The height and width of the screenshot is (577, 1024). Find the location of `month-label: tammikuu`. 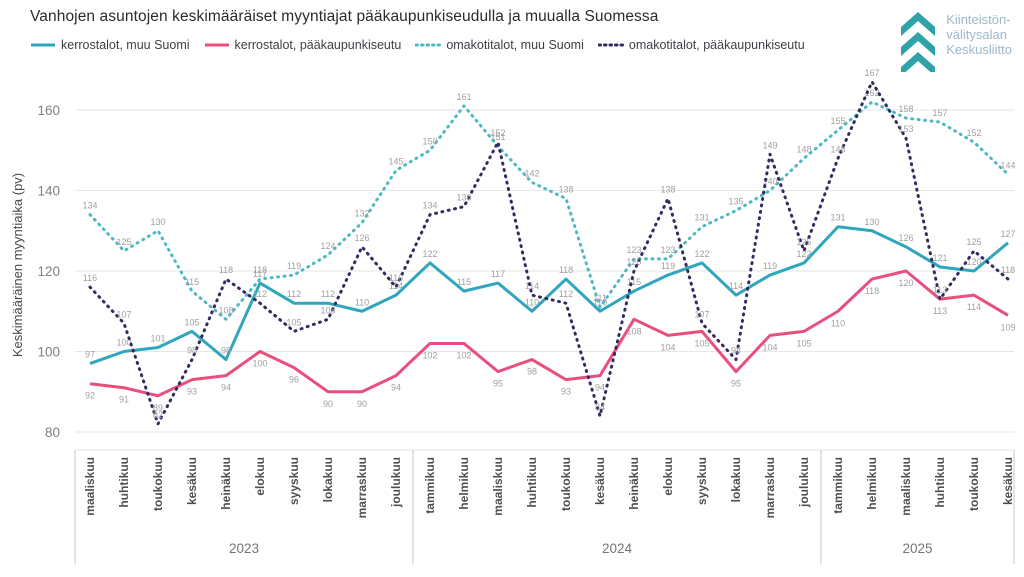

month-label: tammikuu is located at coordinates (838, 485).